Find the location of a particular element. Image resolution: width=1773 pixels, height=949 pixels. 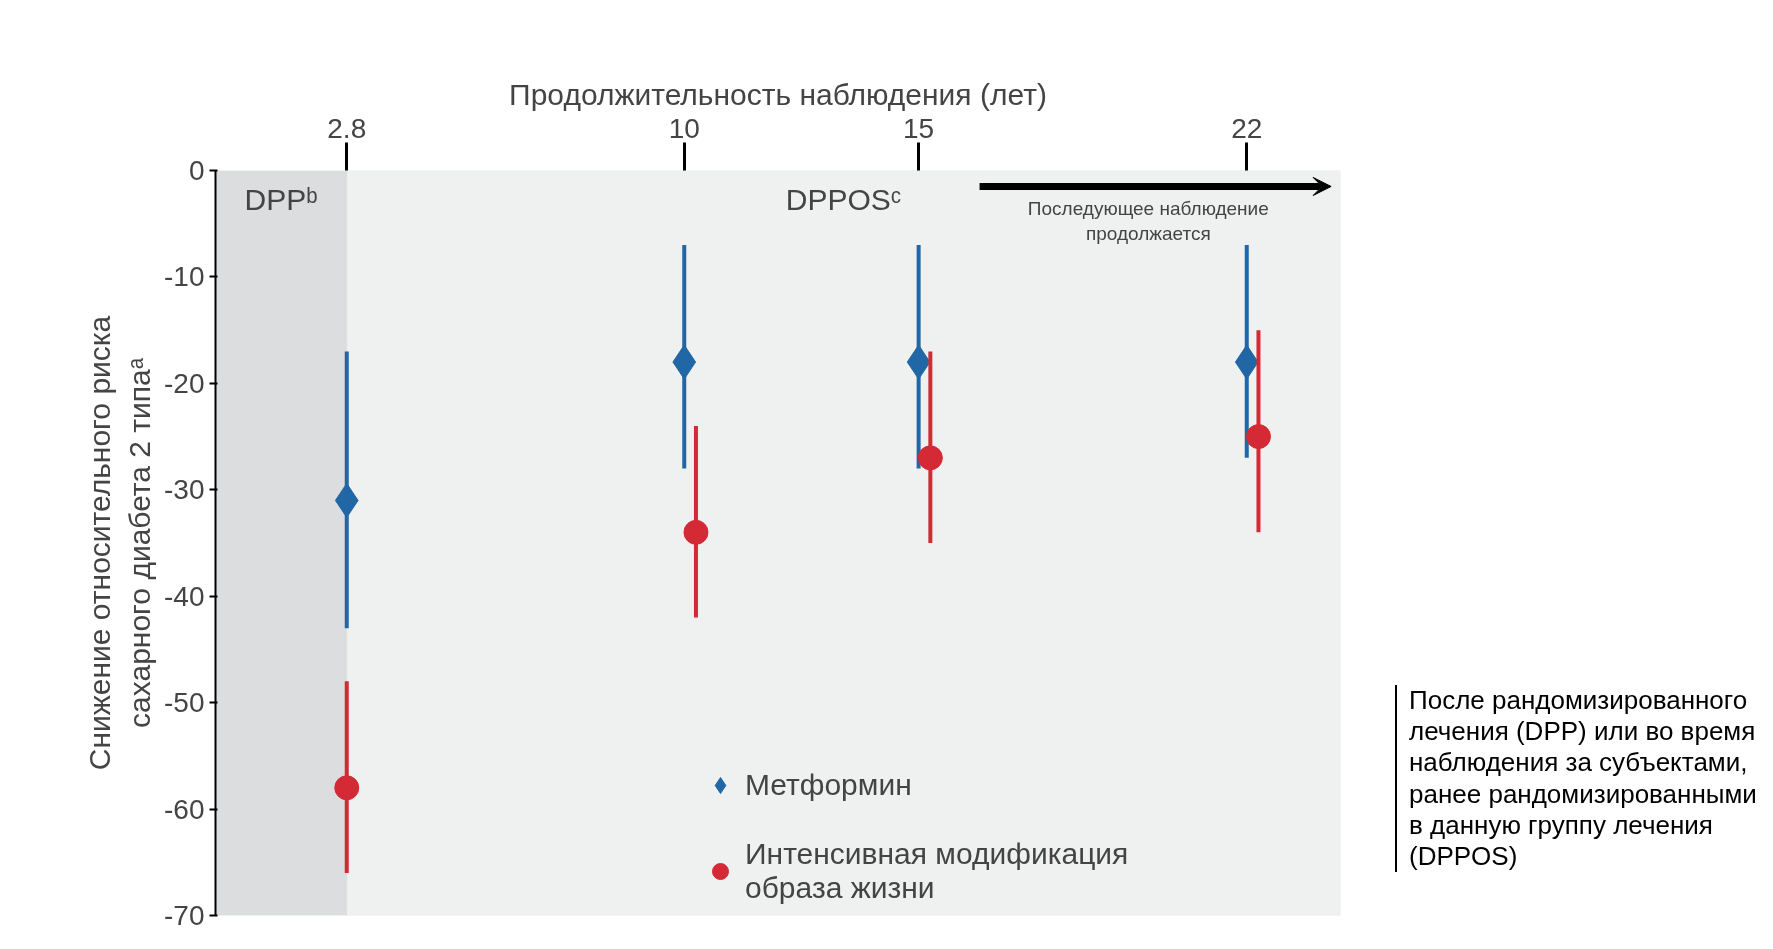

band-label: DPPᵇ is located at coordinates (281, 199).